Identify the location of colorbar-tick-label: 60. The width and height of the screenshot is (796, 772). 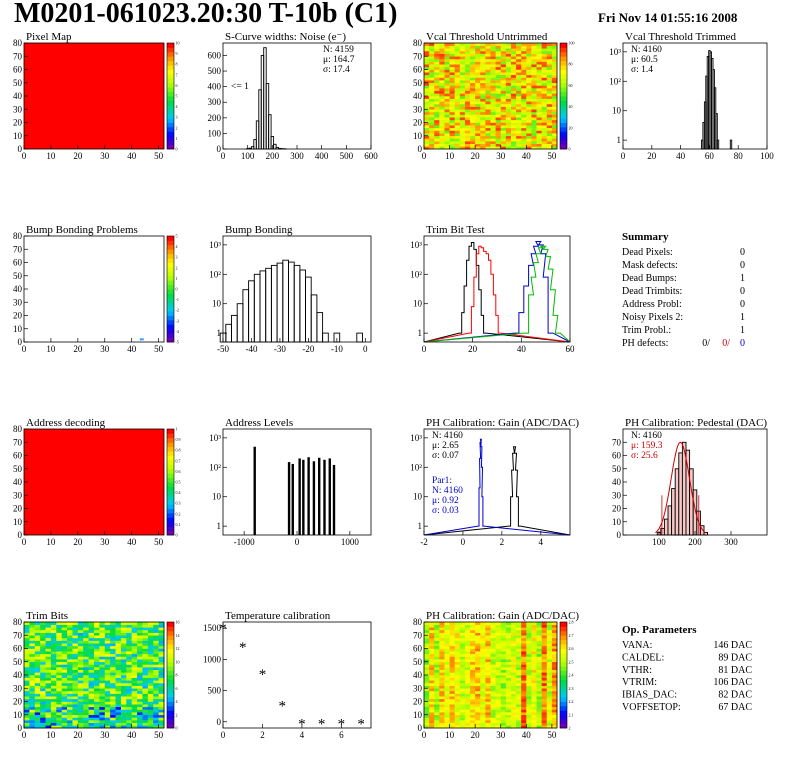
(571, 85).